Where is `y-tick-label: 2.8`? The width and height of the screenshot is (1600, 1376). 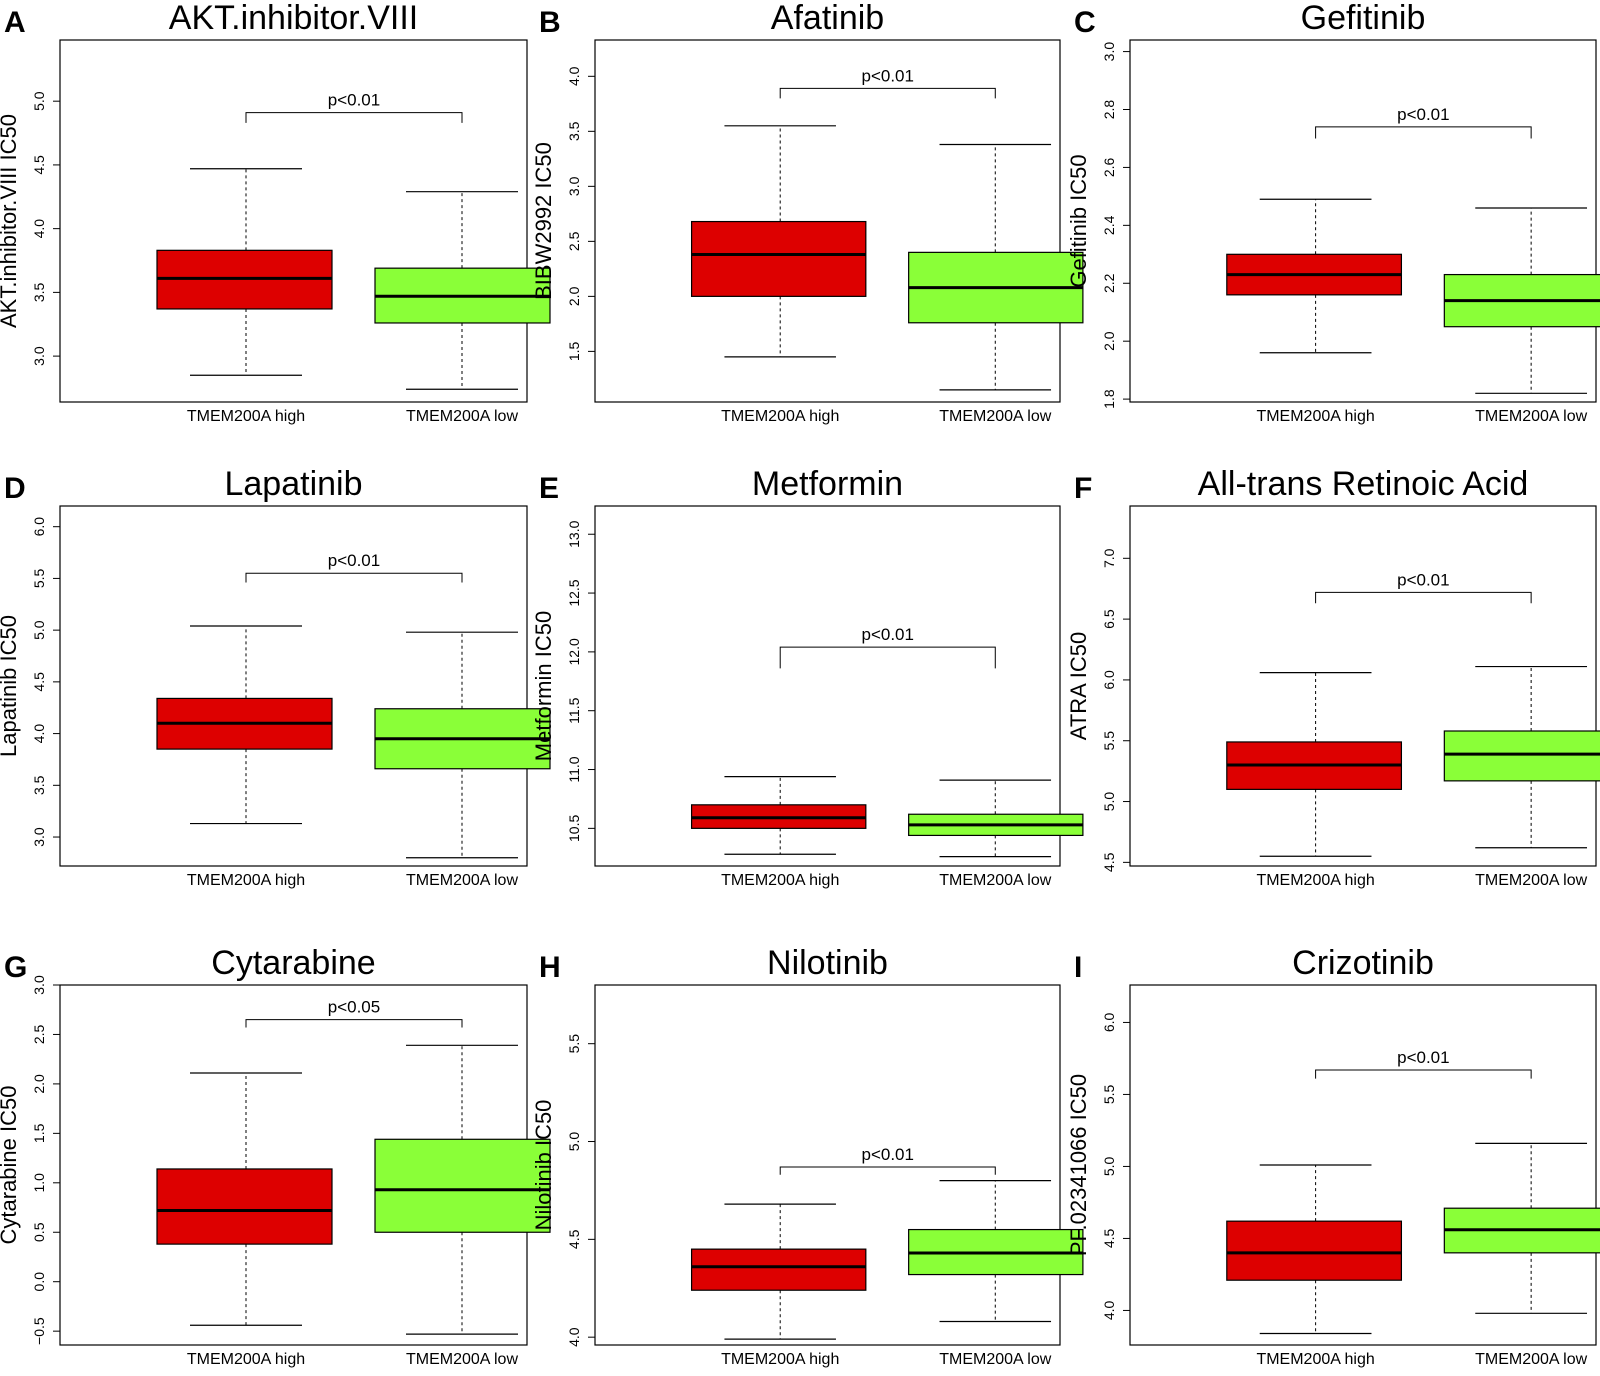
y-tick-label: 2.8 is located at coordinates (1109, 110).